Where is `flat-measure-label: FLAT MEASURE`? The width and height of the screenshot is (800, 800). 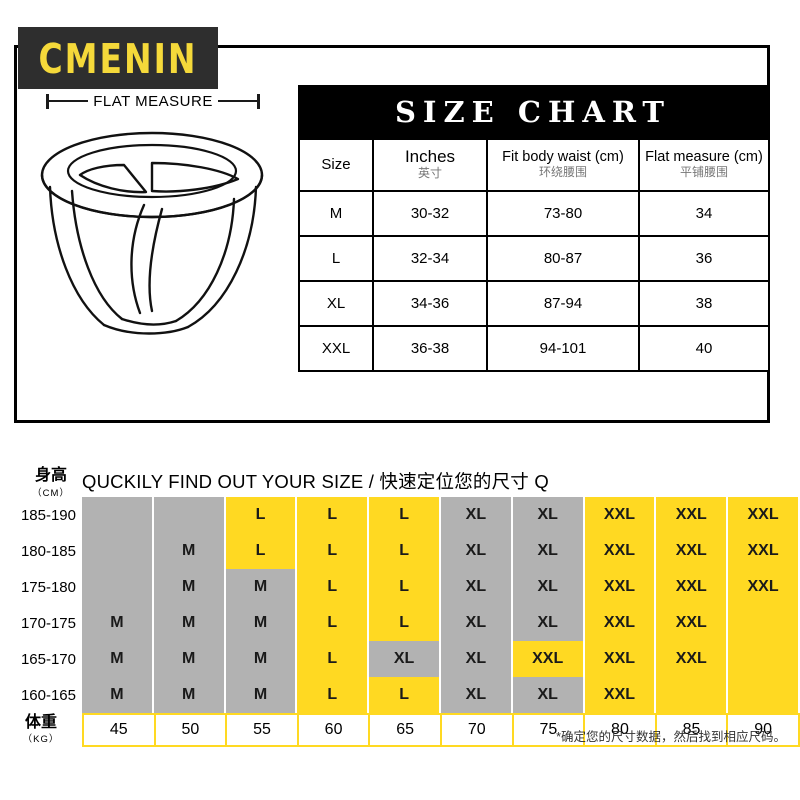
flat-measure-label: FLAT MEASURE is located at coordinates (153, 101).